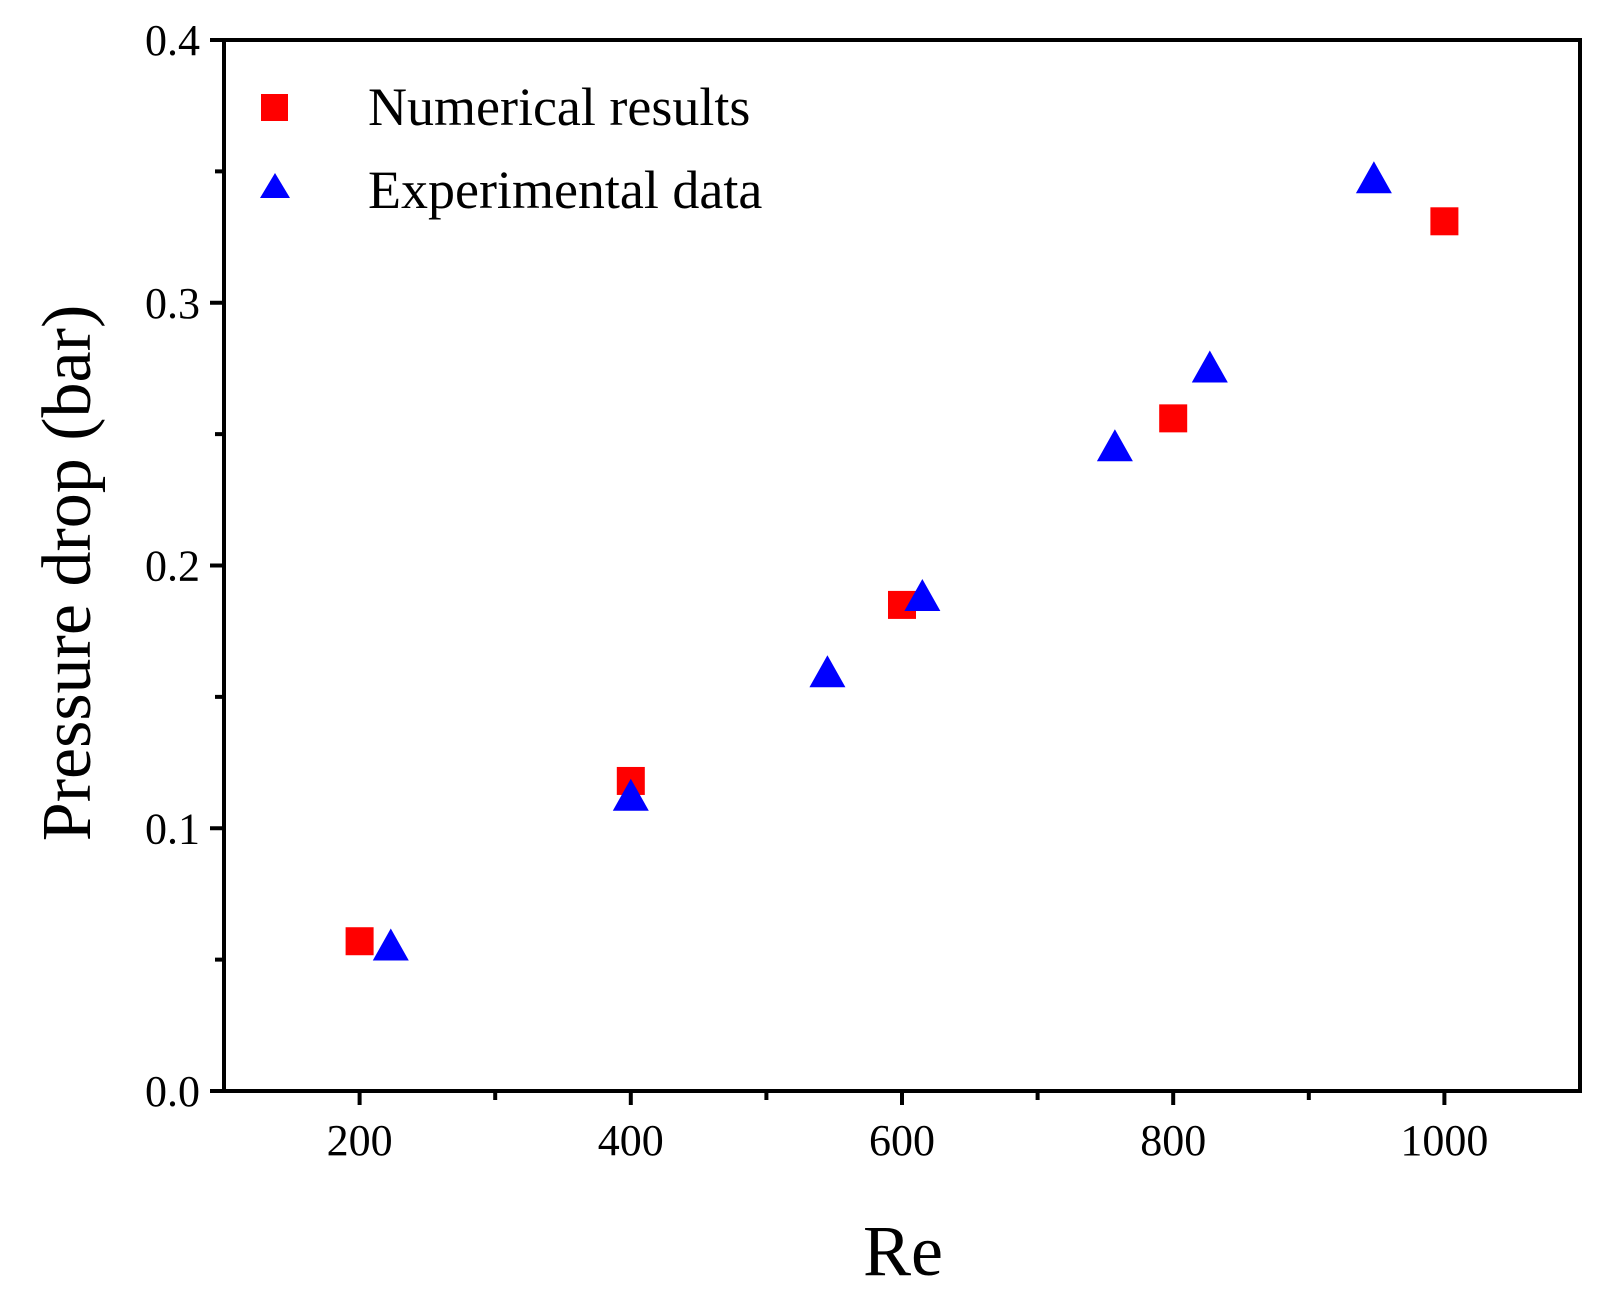  I want to click on y-tick-label: 0.1, so click(172, 828).